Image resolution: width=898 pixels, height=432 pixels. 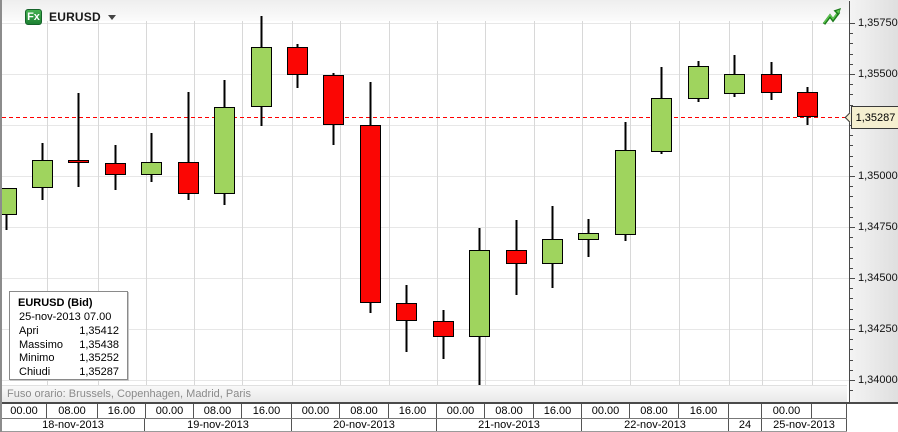 What do you see at coordinates (99, 371) in the screenshot?
I see `tooltip-row-value: 1,35287` at bounding box center [99, 371].